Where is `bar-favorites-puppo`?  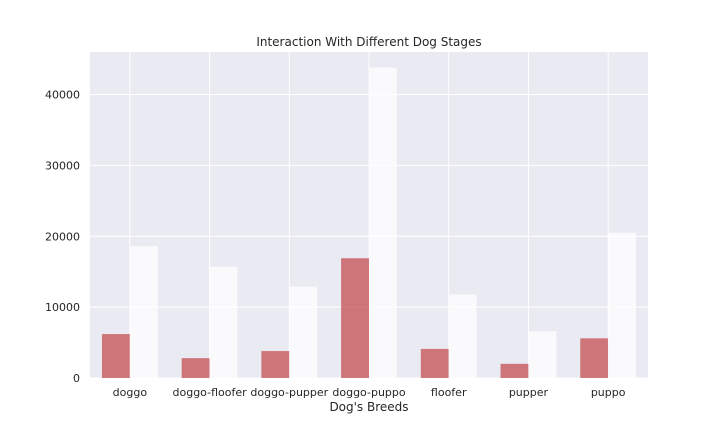 bar-favorites-puppo is located at coordinates (622, 305).